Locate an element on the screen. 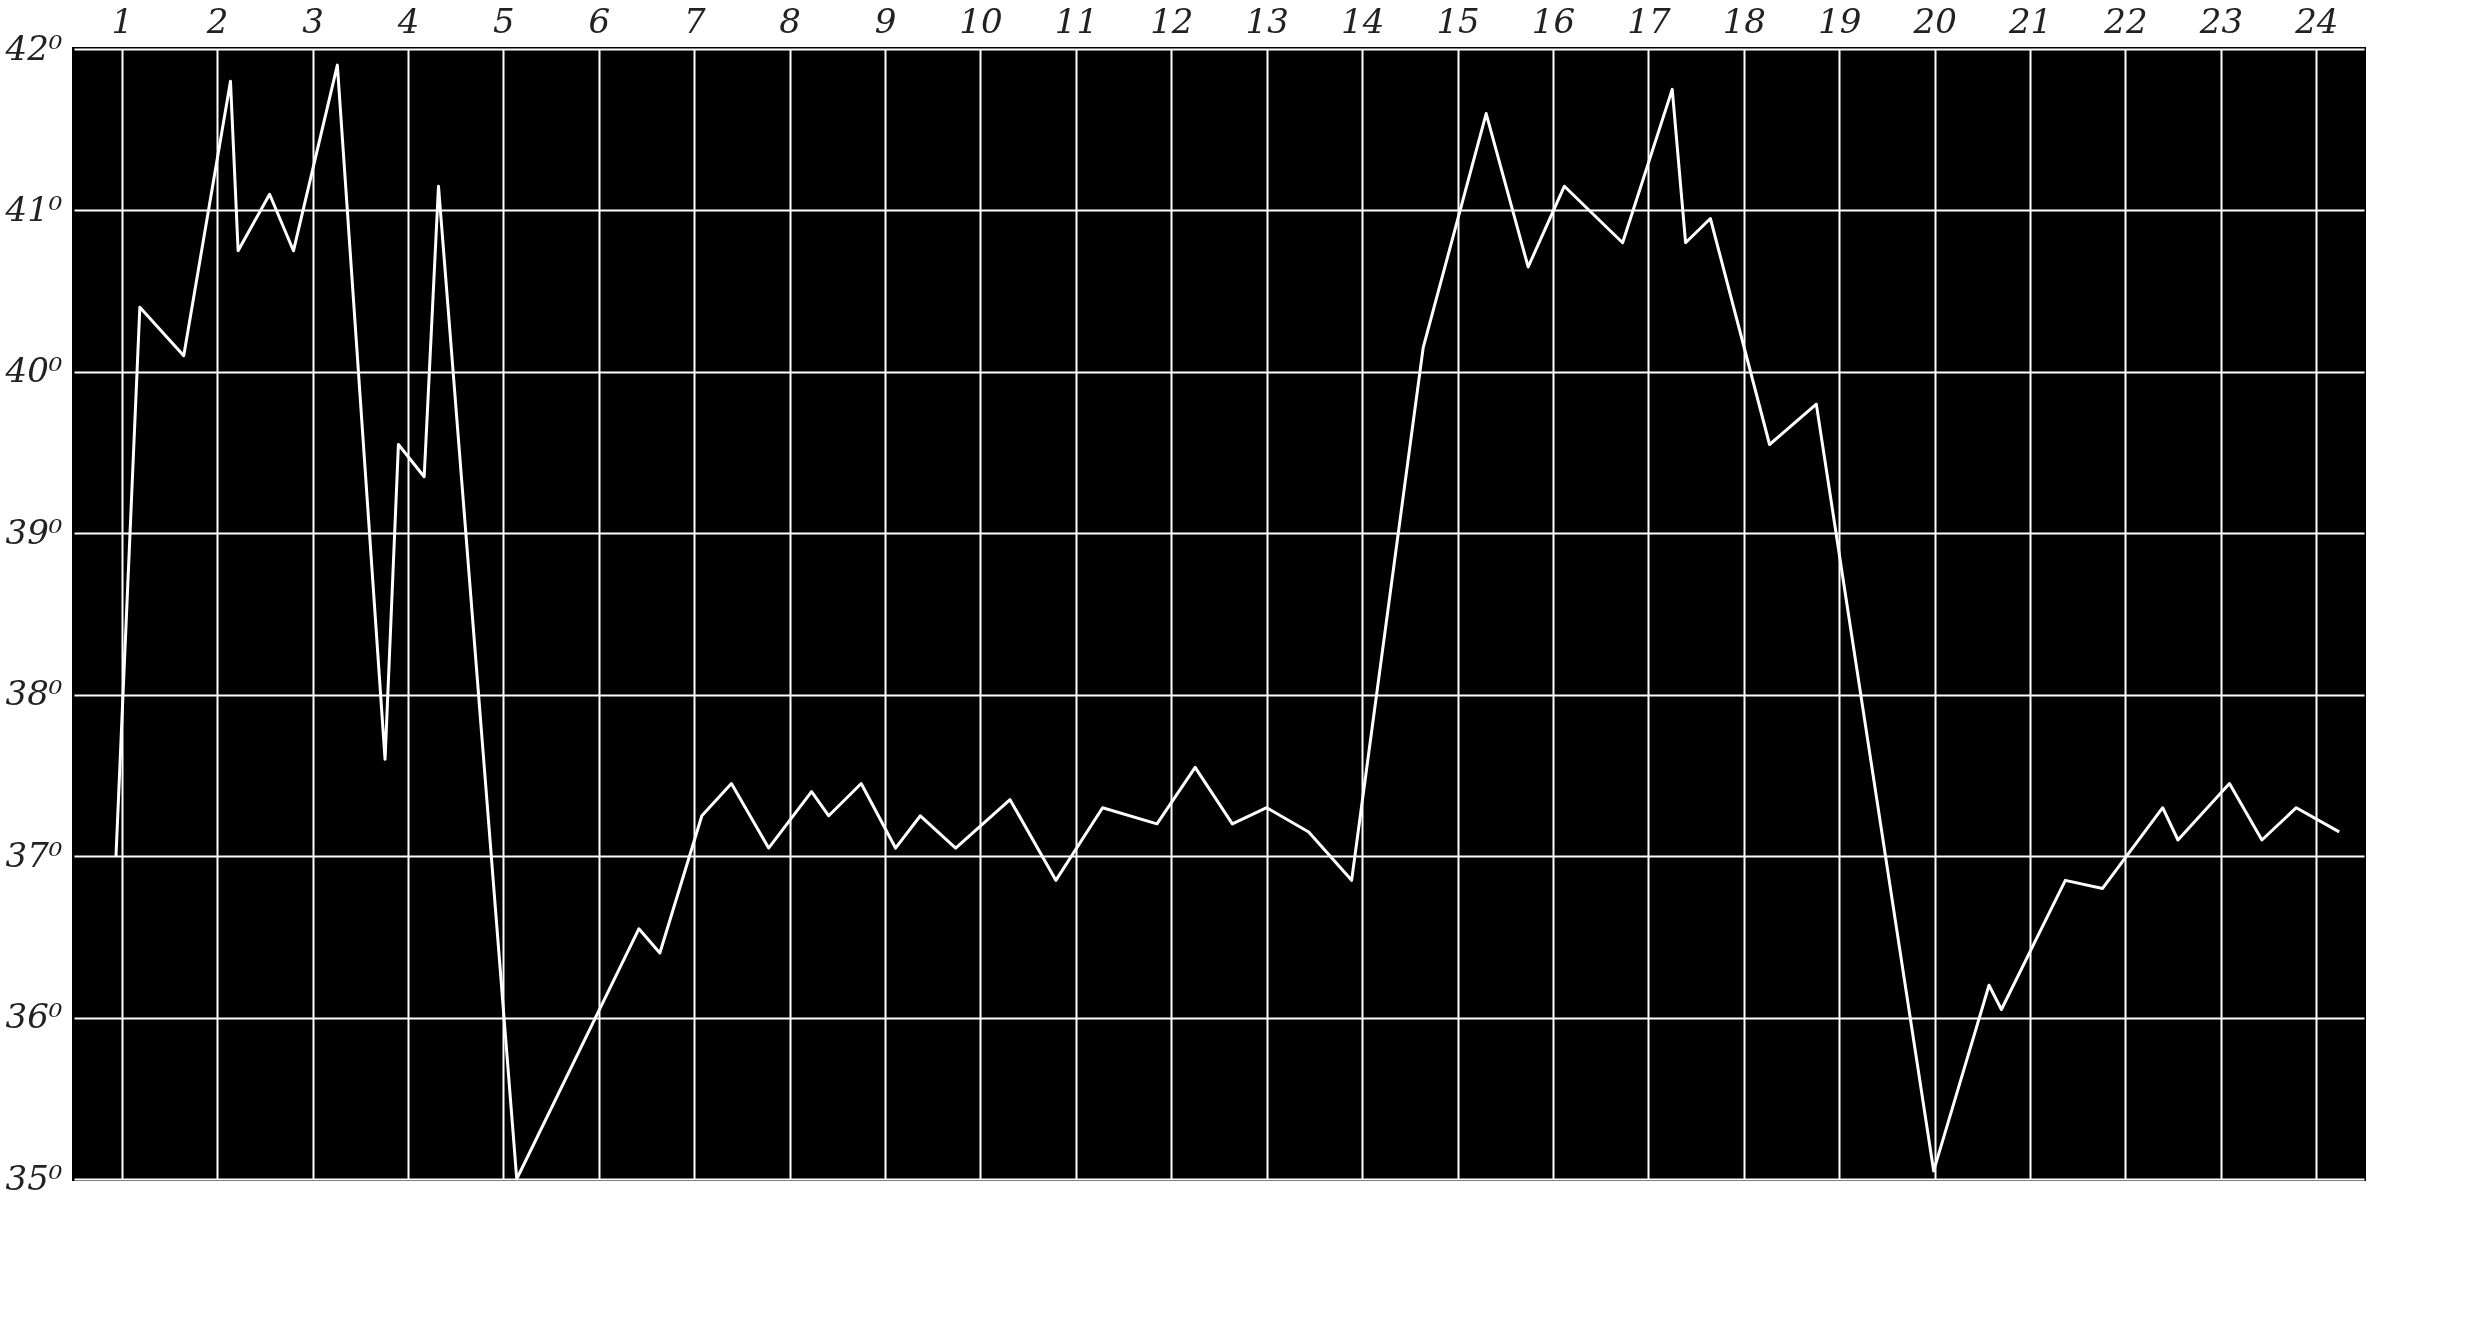 The height and width of the screenshot is (1327, 2466). y-tick-label: 37⁰ is located at coordinates (34, 854).